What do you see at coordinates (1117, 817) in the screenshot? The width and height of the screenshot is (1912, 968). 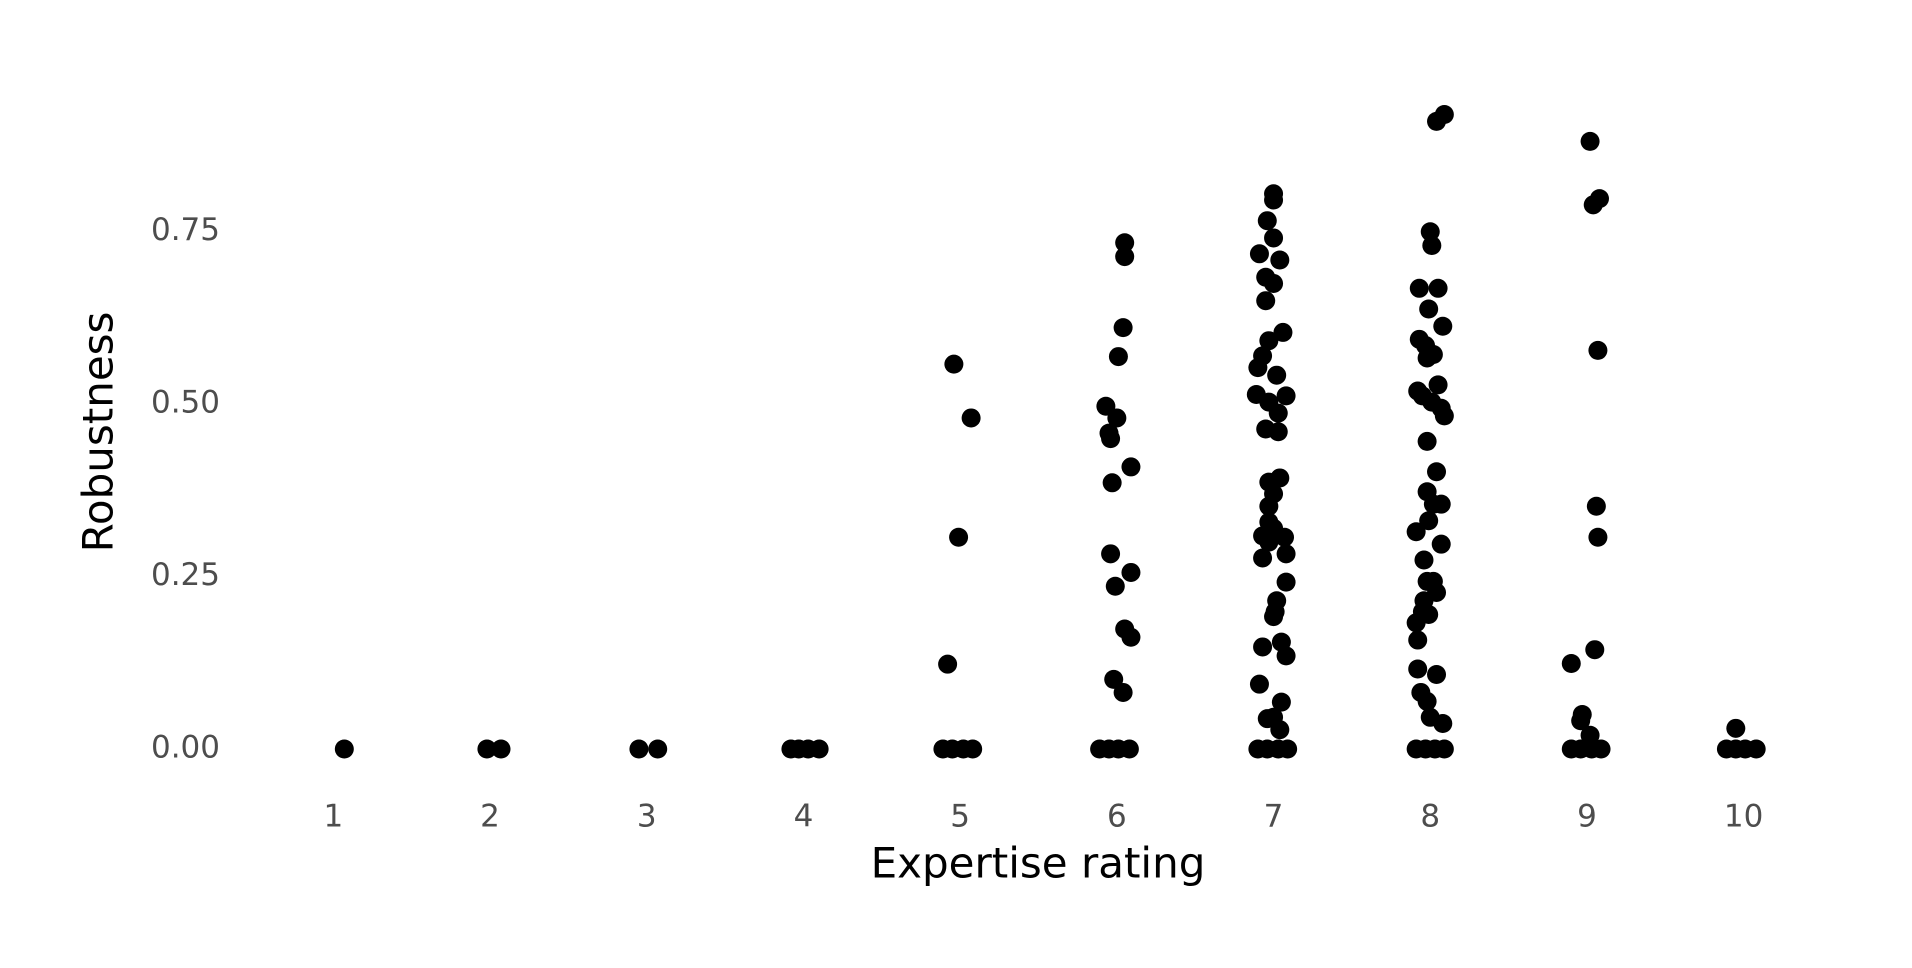 I see `x-tick-label: 6` at bounding box center [1117, 817].